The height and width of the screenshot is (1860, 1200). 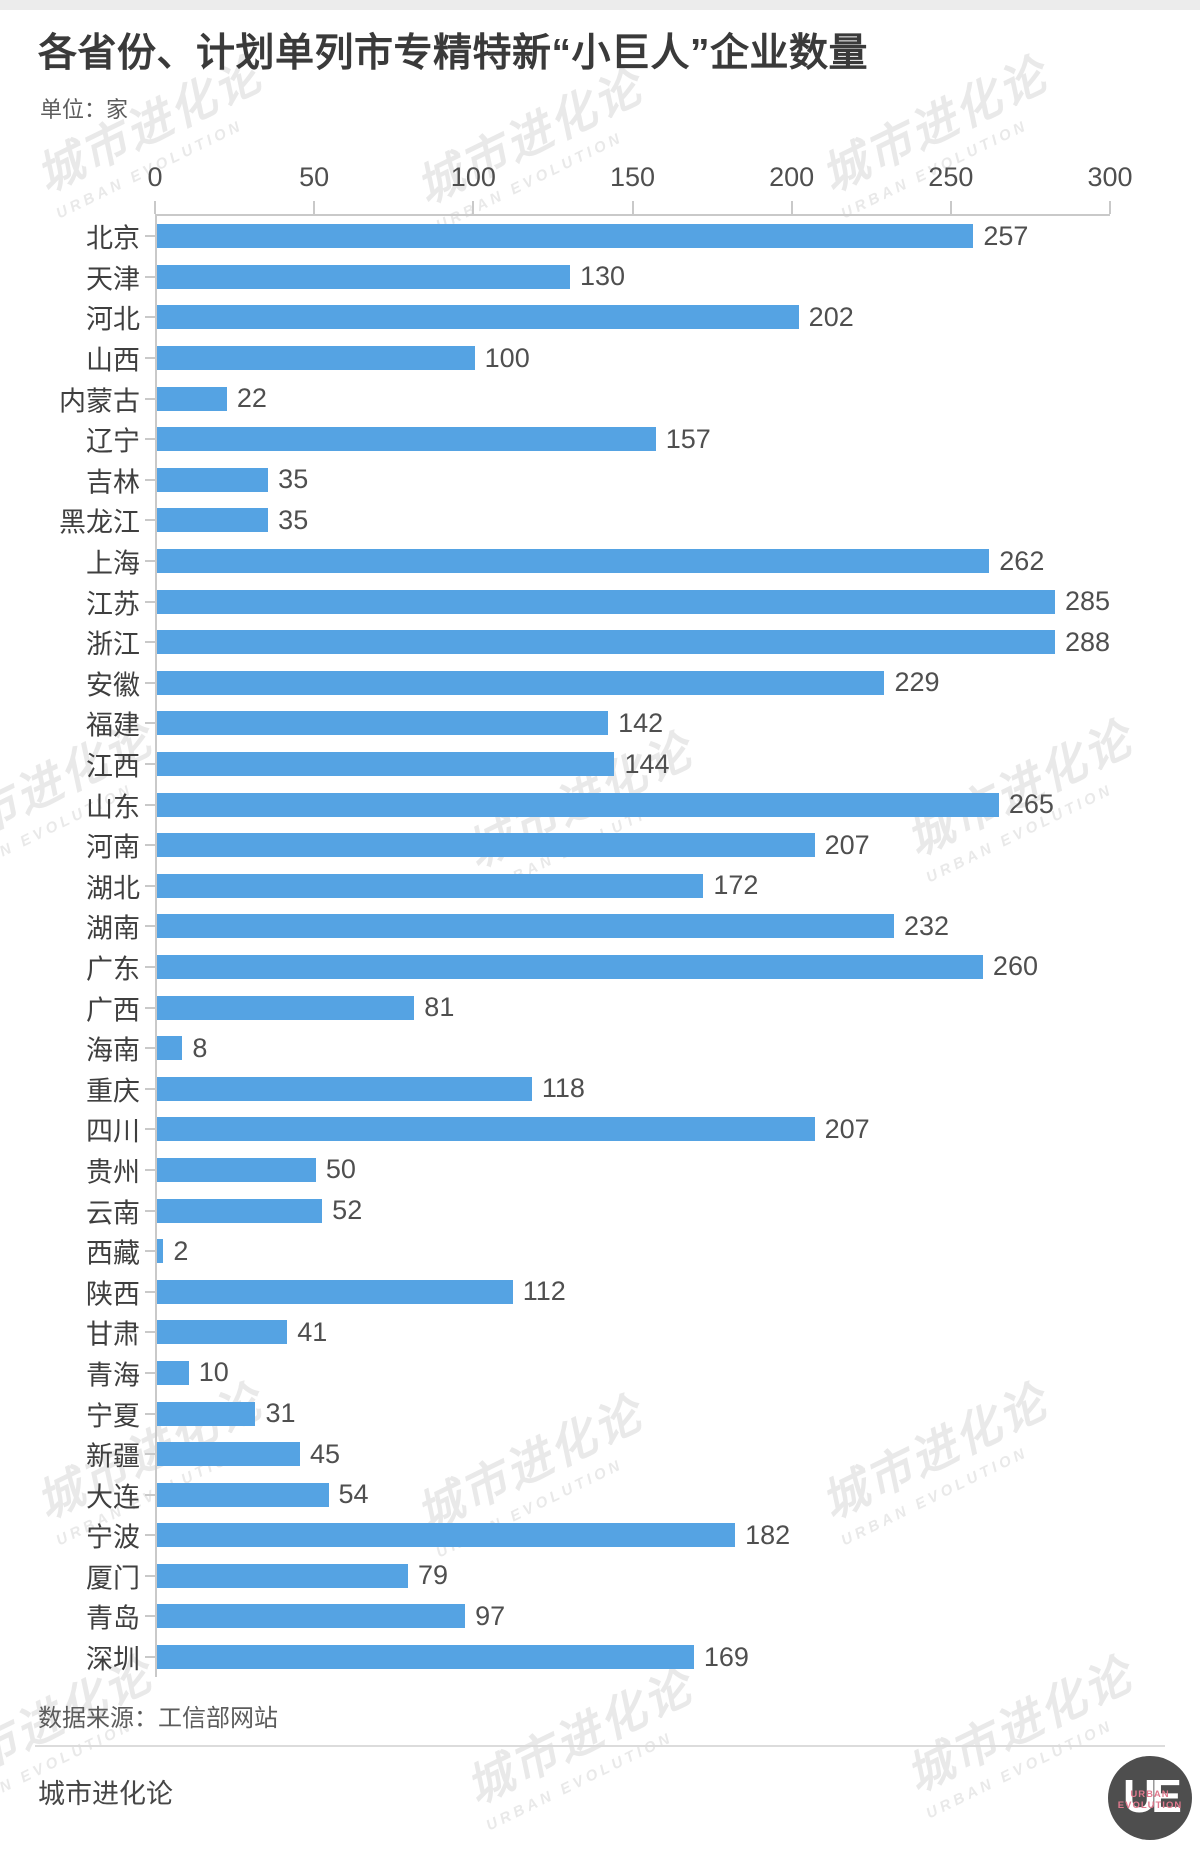 I want to click on bar-row: 厦门 79, so click(x=598, y=1576).